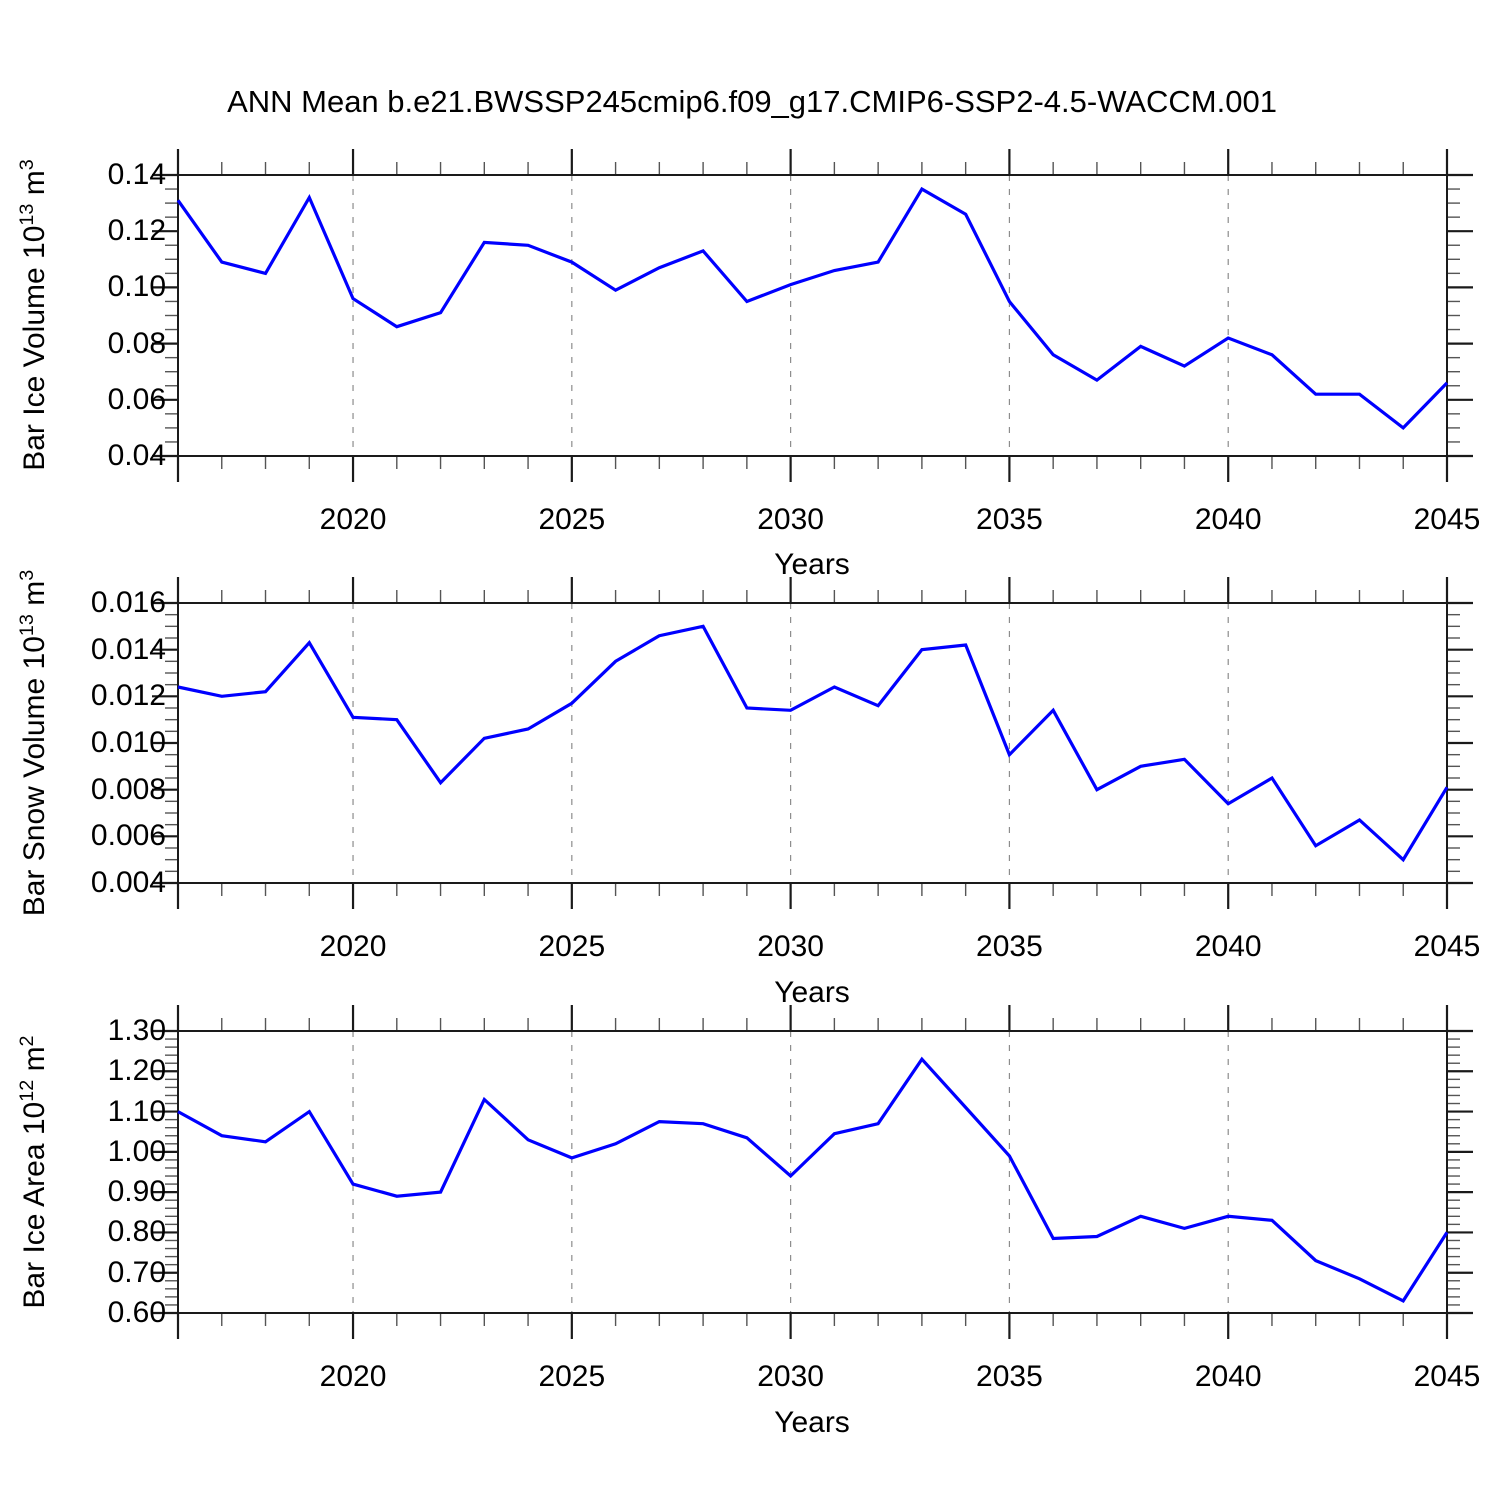  I want to click on data-line-snow-volume, so click(813, 743).